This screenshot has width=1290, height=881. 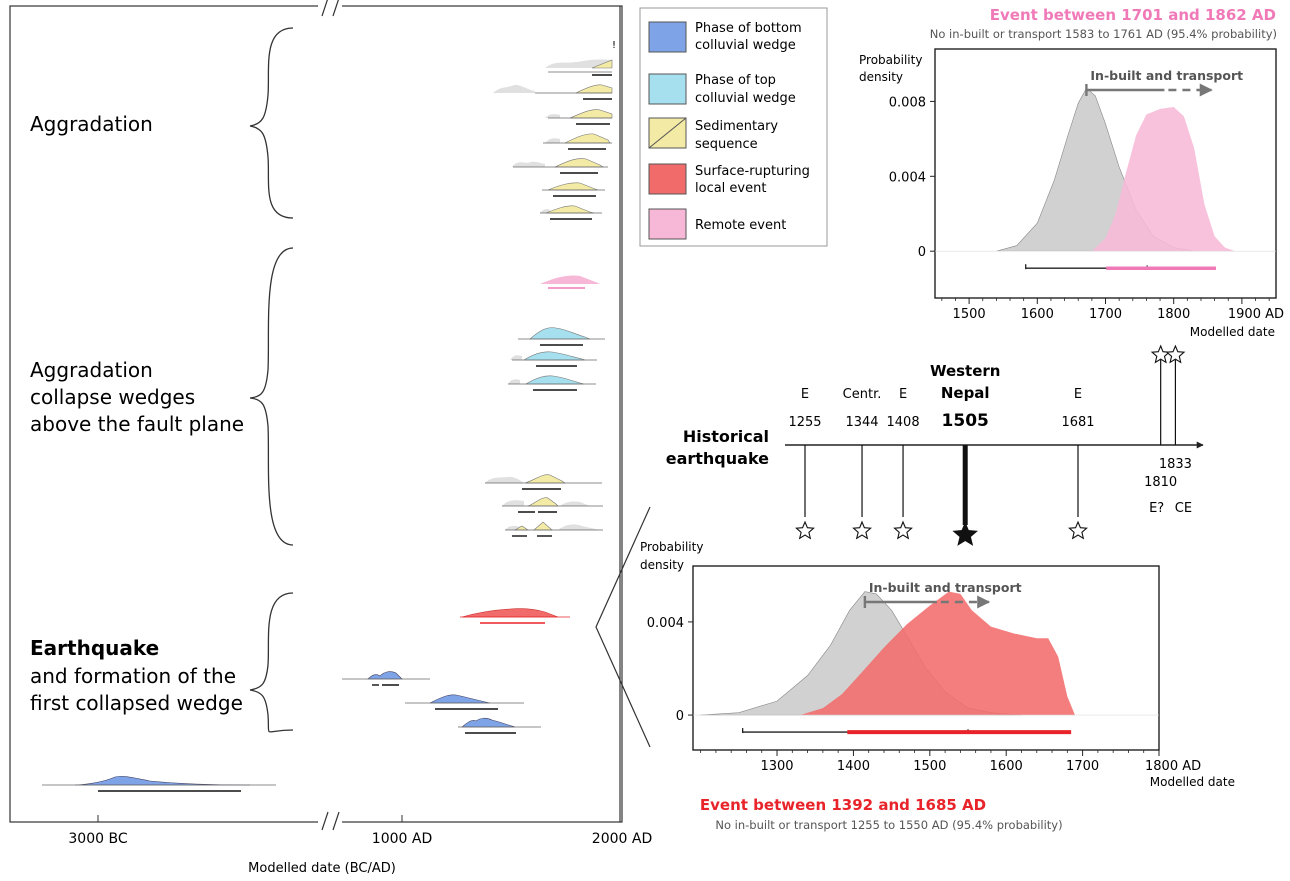 I want to click on main-tick-label-3000bc: 3000 BC, so click(x=97, y=839).